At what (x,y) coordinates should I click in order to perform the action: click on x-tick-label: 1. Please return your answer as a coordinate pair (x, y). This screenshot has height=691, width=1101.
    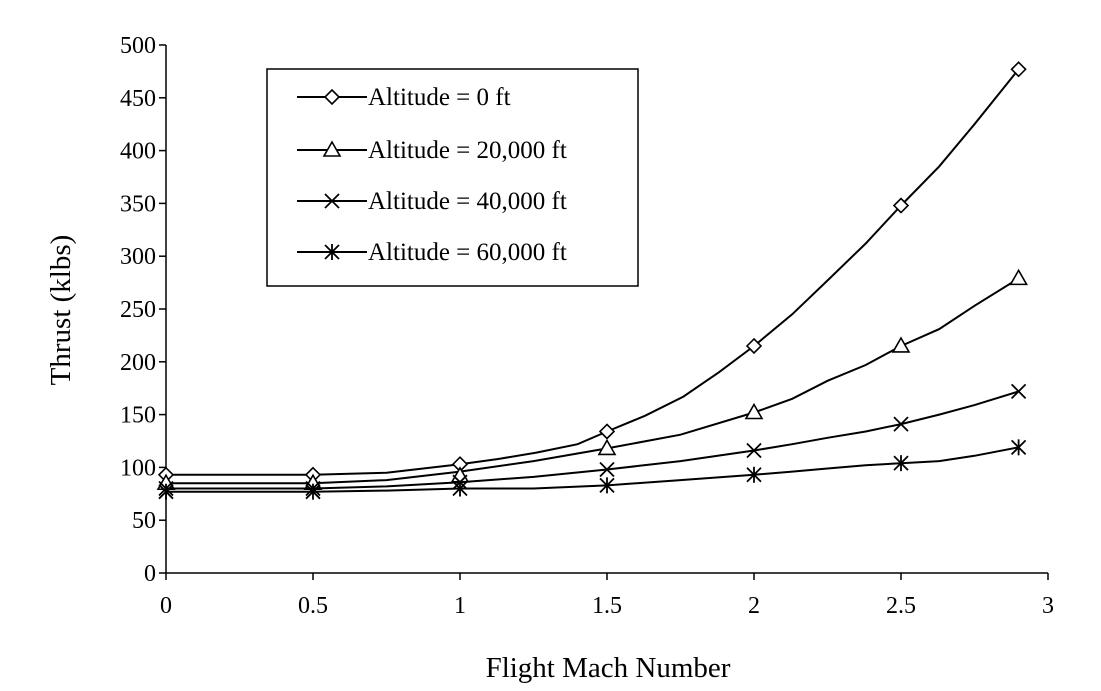
    Looking at the image, I should click on (460, 606).